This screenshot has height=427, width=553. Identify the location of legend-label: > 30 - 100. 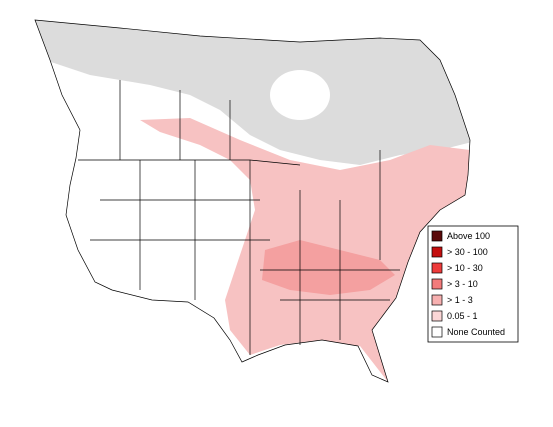
(467, 252).